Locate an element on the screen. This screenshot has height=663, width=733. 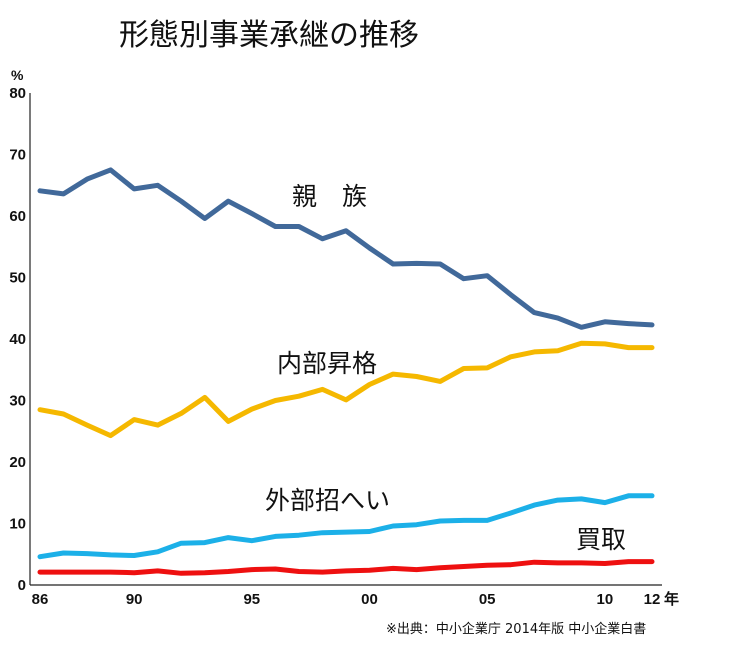
y-tick-label: 0 is located at coordinates (22, 585).